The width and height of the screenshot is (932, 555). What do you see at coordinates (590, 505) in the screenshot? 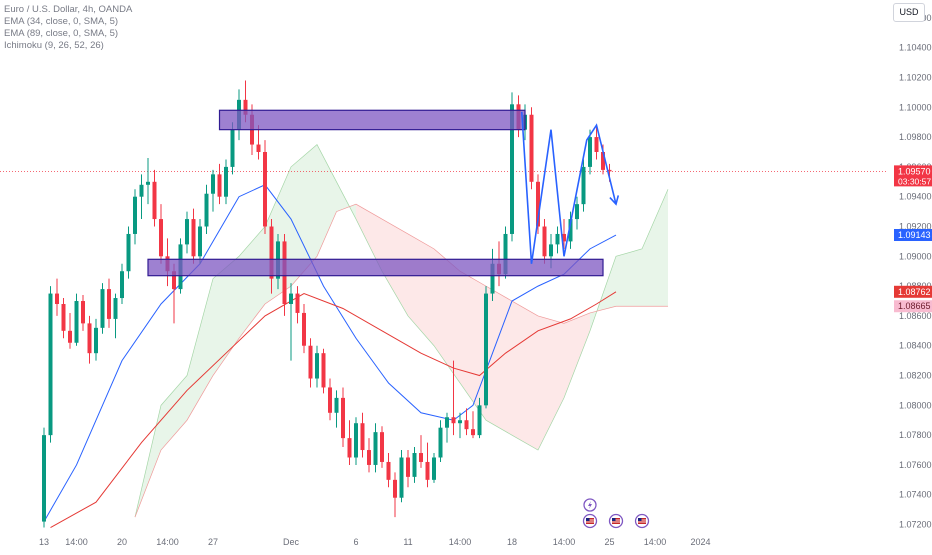
I see `lightning-glyph` at bounding box center [590, 505].